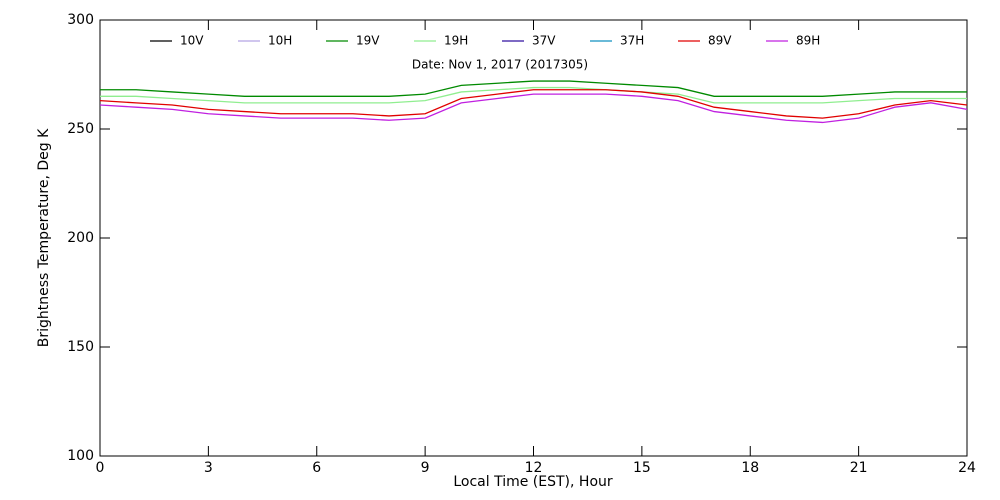 The width and height of the screenshot is (1000, 500). Describe the element at coordinates (316, 468) in the screenshot. I see `x-tick-label: 6` at that location.